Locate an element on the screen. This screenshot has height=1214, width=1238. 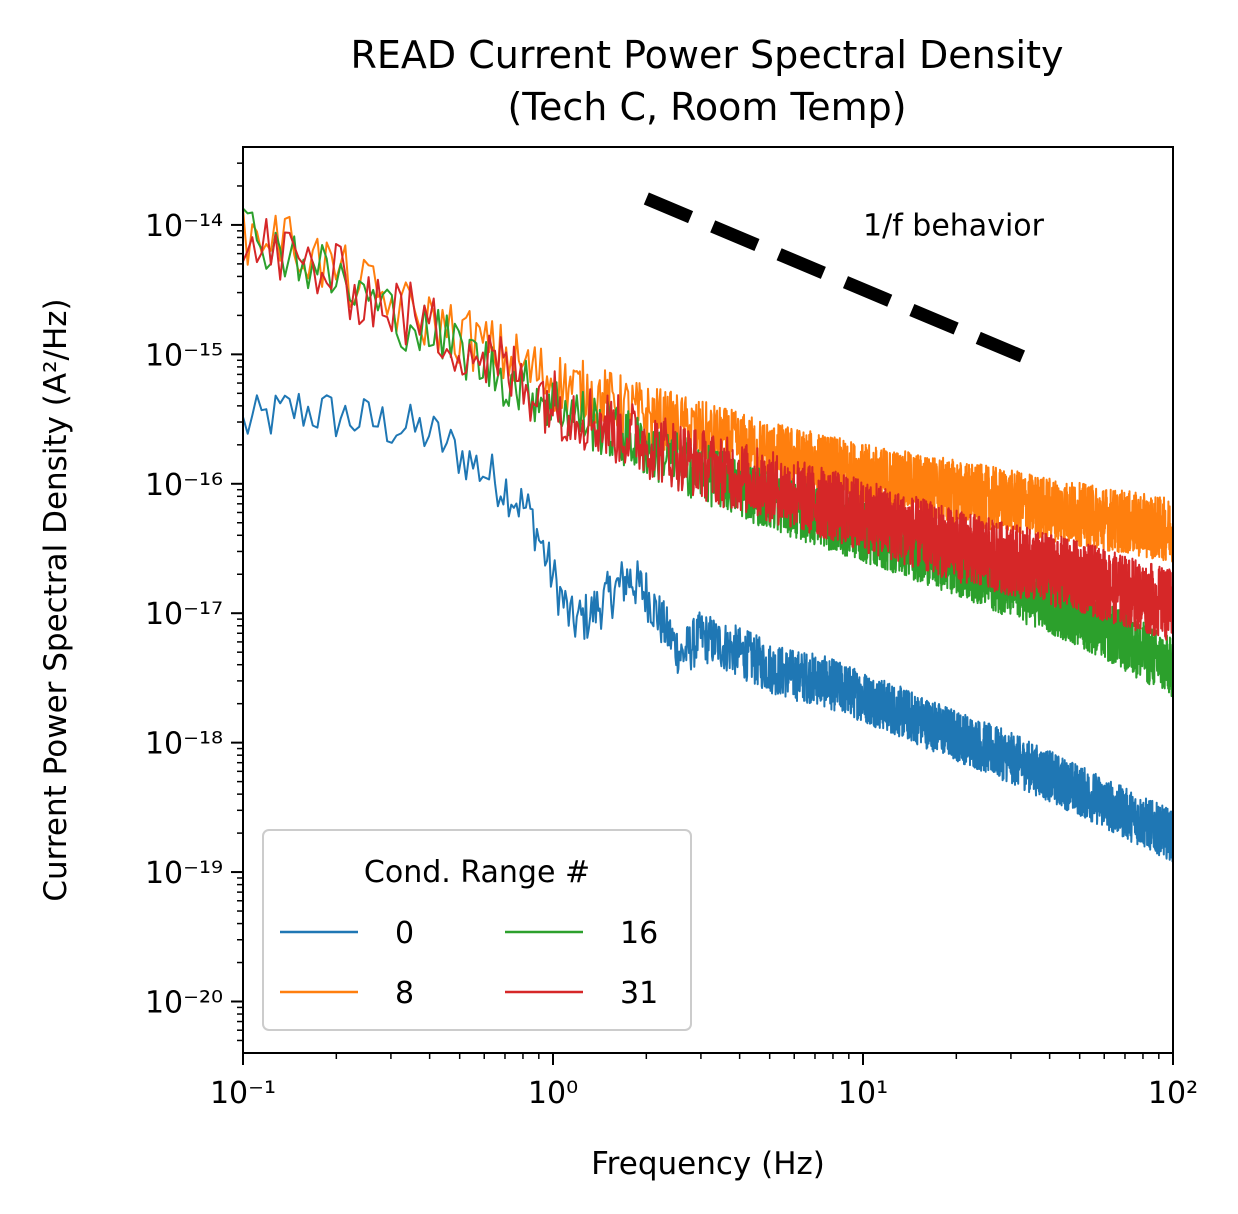
x-axis-label: Frequency (Hz) is located at coordinates (708, 1164).